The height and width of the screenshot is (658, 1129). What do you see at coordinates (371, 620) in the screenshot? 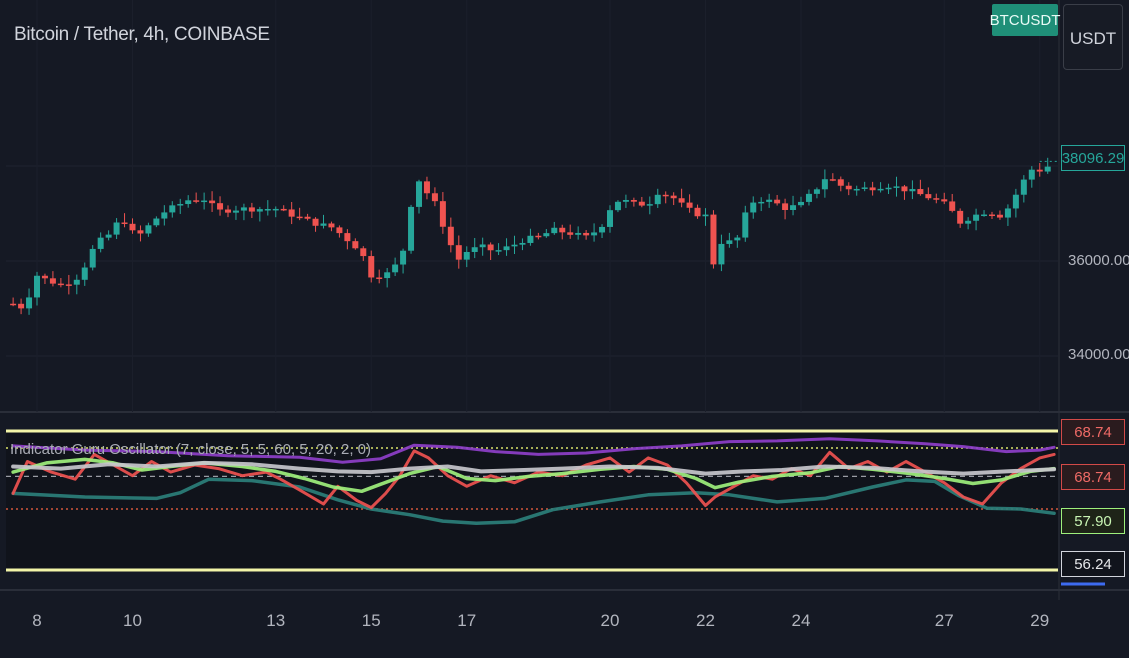
I see `x-tick-label: 15` at bounding box center [371, 620].